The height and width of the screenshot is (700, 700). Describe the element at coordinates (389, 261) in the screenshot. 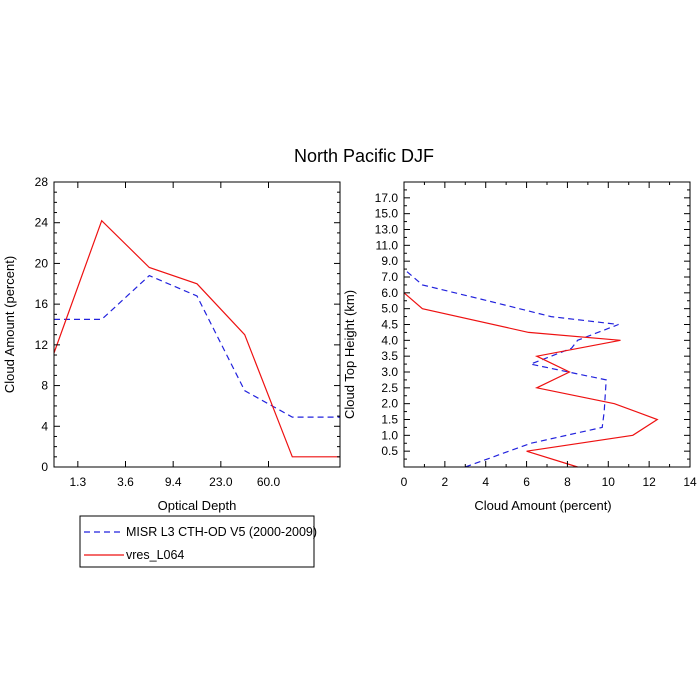

I see `right-y-tick-label: 9.0` at that location.